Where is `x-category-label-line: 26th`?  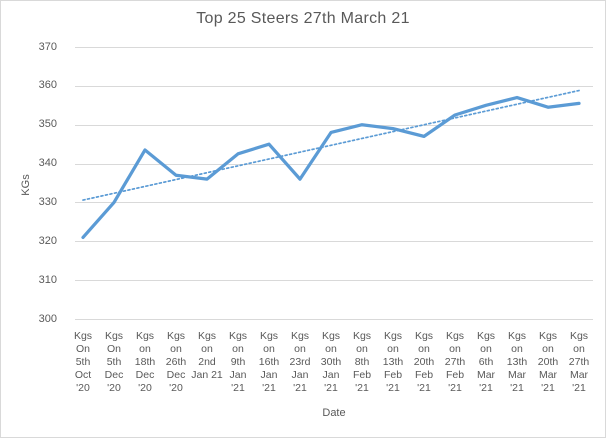
x-category-label-line: 26th is located at coordinates (176, 362).